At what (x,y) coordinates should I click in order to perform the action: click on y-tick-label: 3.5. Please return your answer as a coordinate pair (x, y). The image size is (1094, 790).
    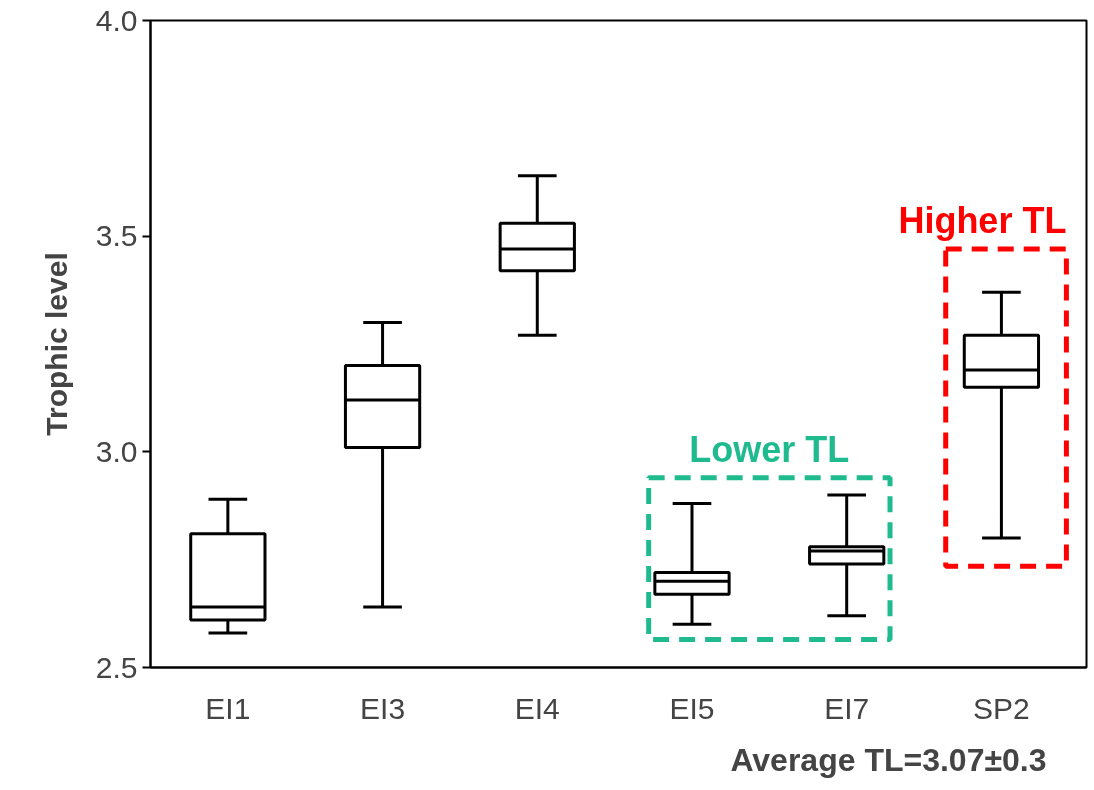
    Looking at the image, I should click on (116, 236).